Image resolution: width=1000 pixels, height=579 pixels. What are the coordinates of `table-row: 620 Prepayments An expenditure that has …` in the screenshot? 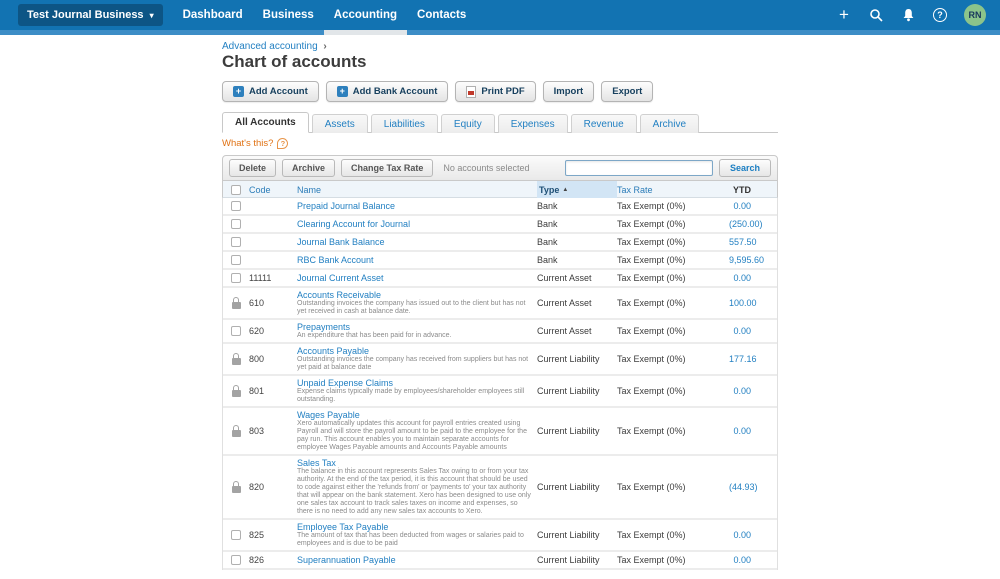 It's located at (500, 332).